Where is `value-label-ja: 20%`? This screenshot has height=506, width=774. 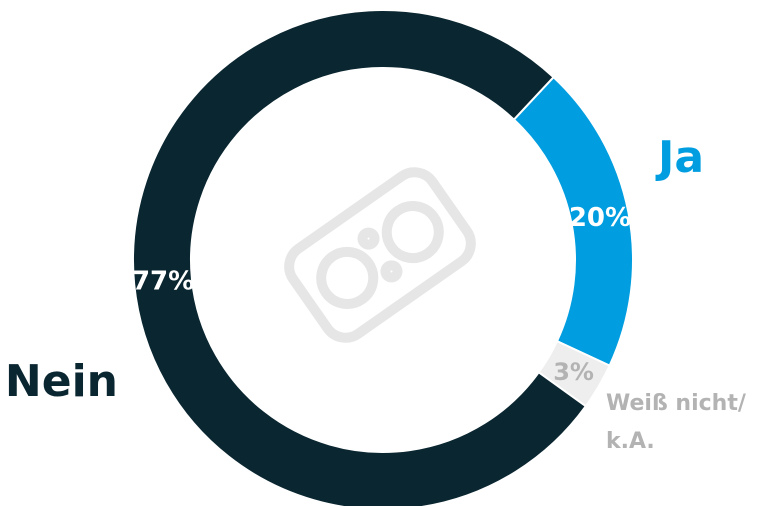 value-label-ja: 20% is located at coordinates (600, 218).